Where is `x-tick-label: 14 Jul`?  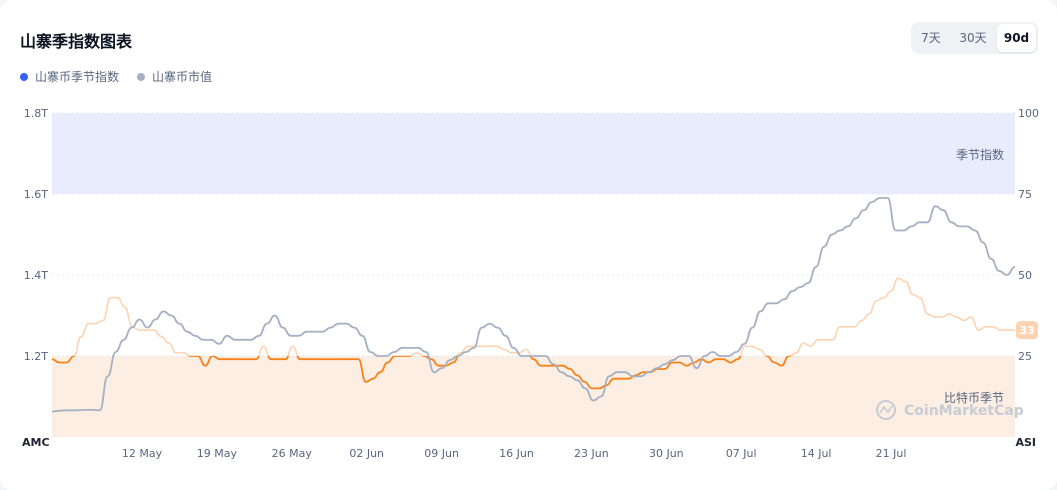
x-tick-label: 14 Jul is located at coordinates (816, 453).